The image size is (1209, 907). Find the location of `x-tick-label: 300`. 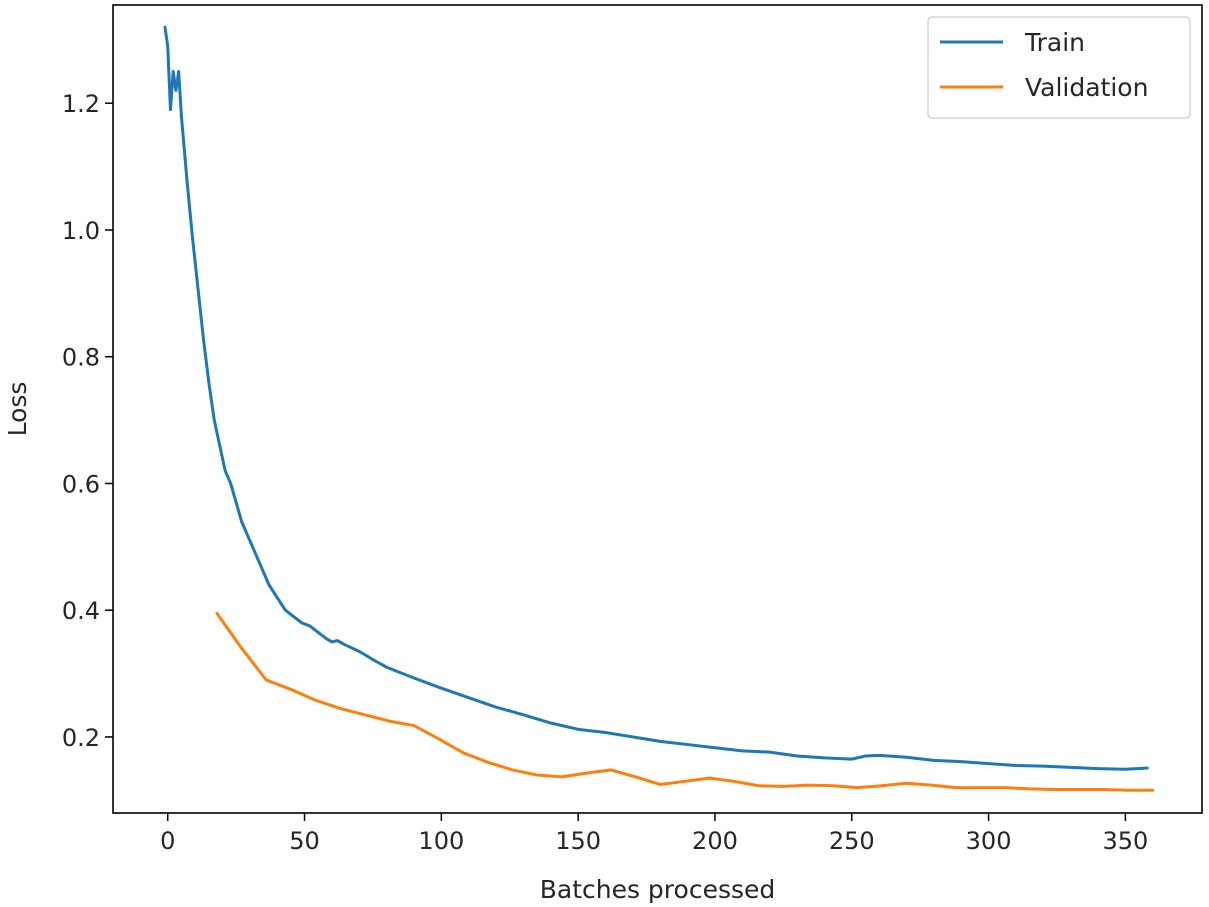

x-tick-label: 300 is located at coordinates (989, 841).